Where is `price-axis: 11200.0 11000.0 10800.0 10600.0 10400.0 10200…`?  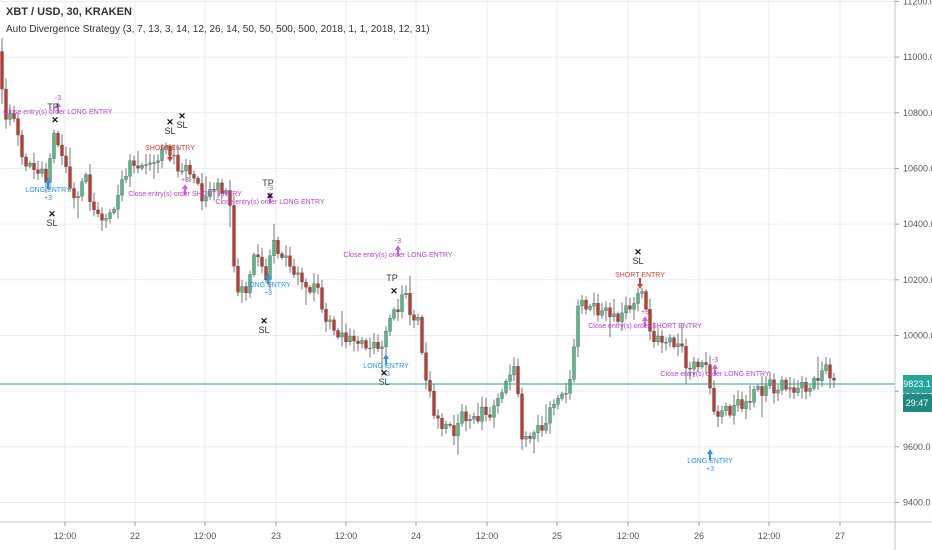
price-axis: 11200.0 11000.0 10800.0 10600.0 10400.0 10200… is located at coordinates (913, 254).